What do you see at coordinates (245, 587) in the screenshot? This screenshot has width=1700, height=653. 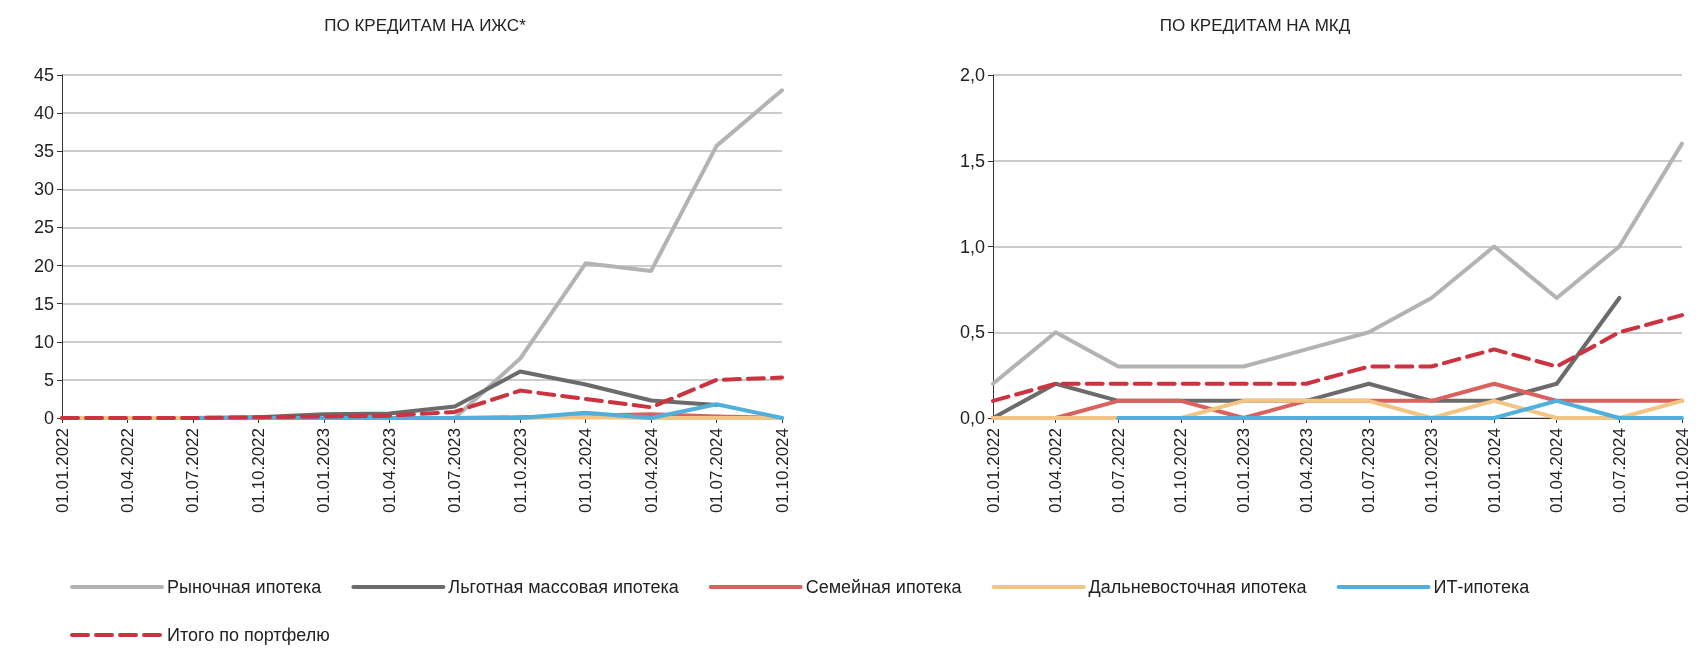 I see `legend-label: Рыночная ипотека` at bounding box center [245, 587].